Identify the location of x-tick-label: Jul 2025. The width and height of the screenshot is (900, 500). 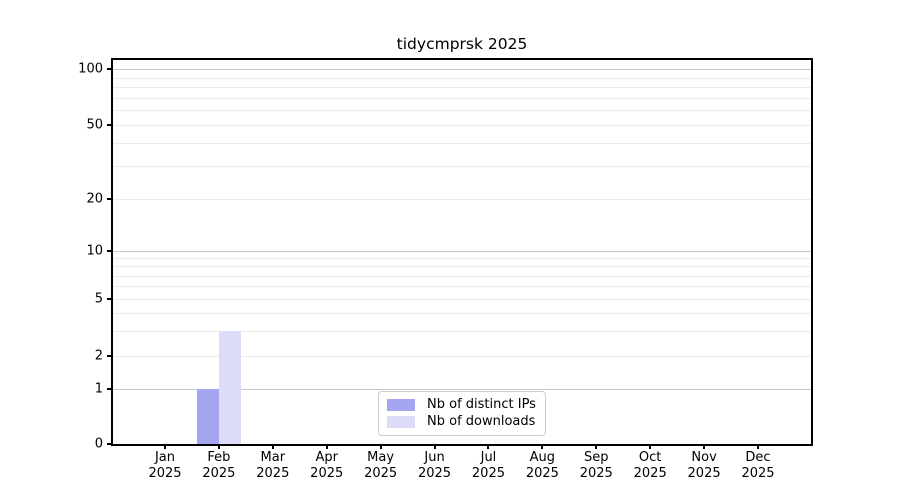
(488, 465).